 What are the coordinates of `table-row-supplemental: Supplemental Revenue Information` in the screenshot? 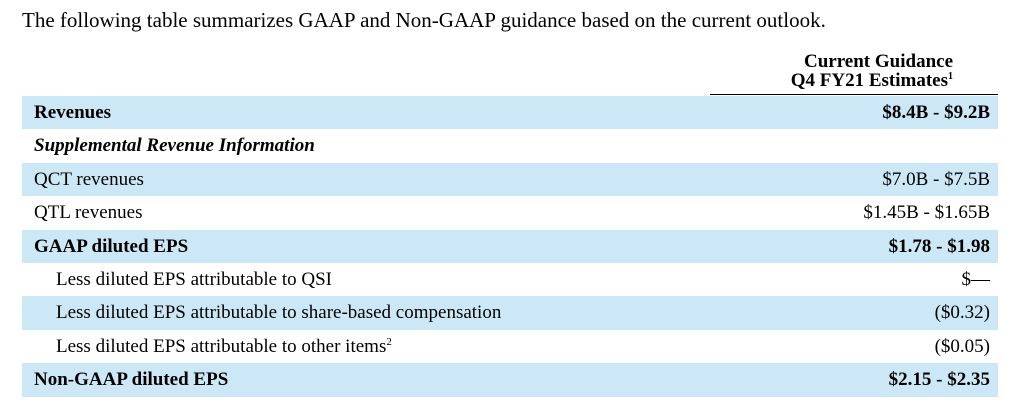 It's located at (510, 145).